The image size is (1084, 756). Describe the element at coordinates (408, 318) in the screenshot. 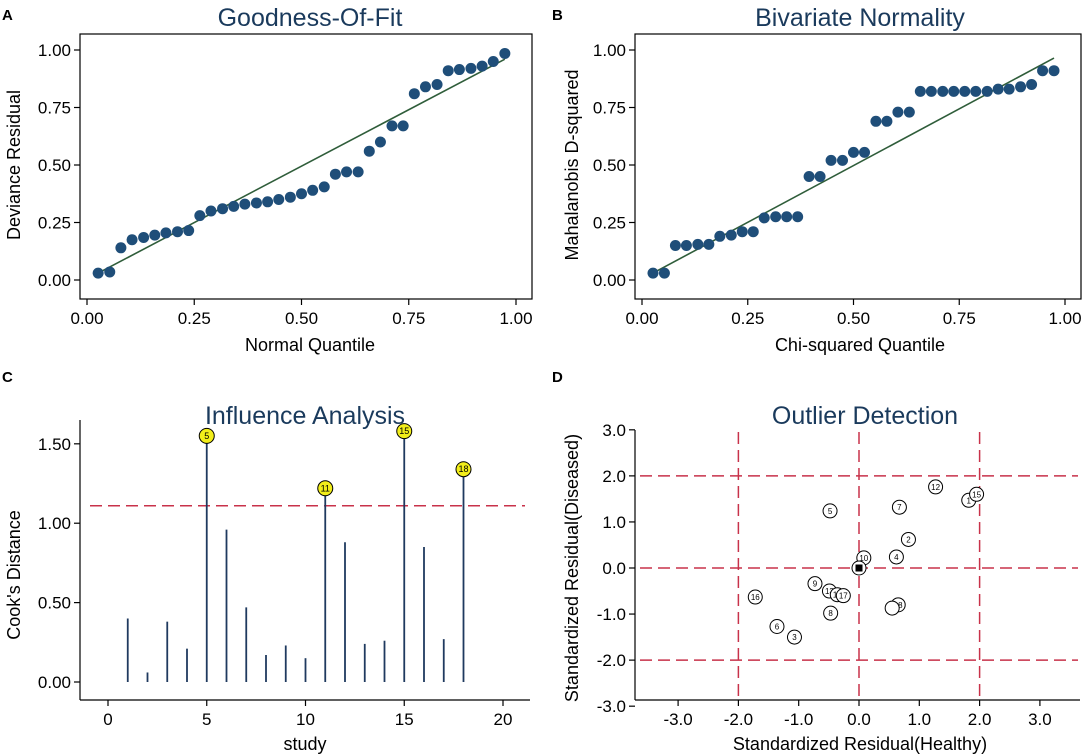

I see `panel-a-xtick-label: 0.75` at that location.